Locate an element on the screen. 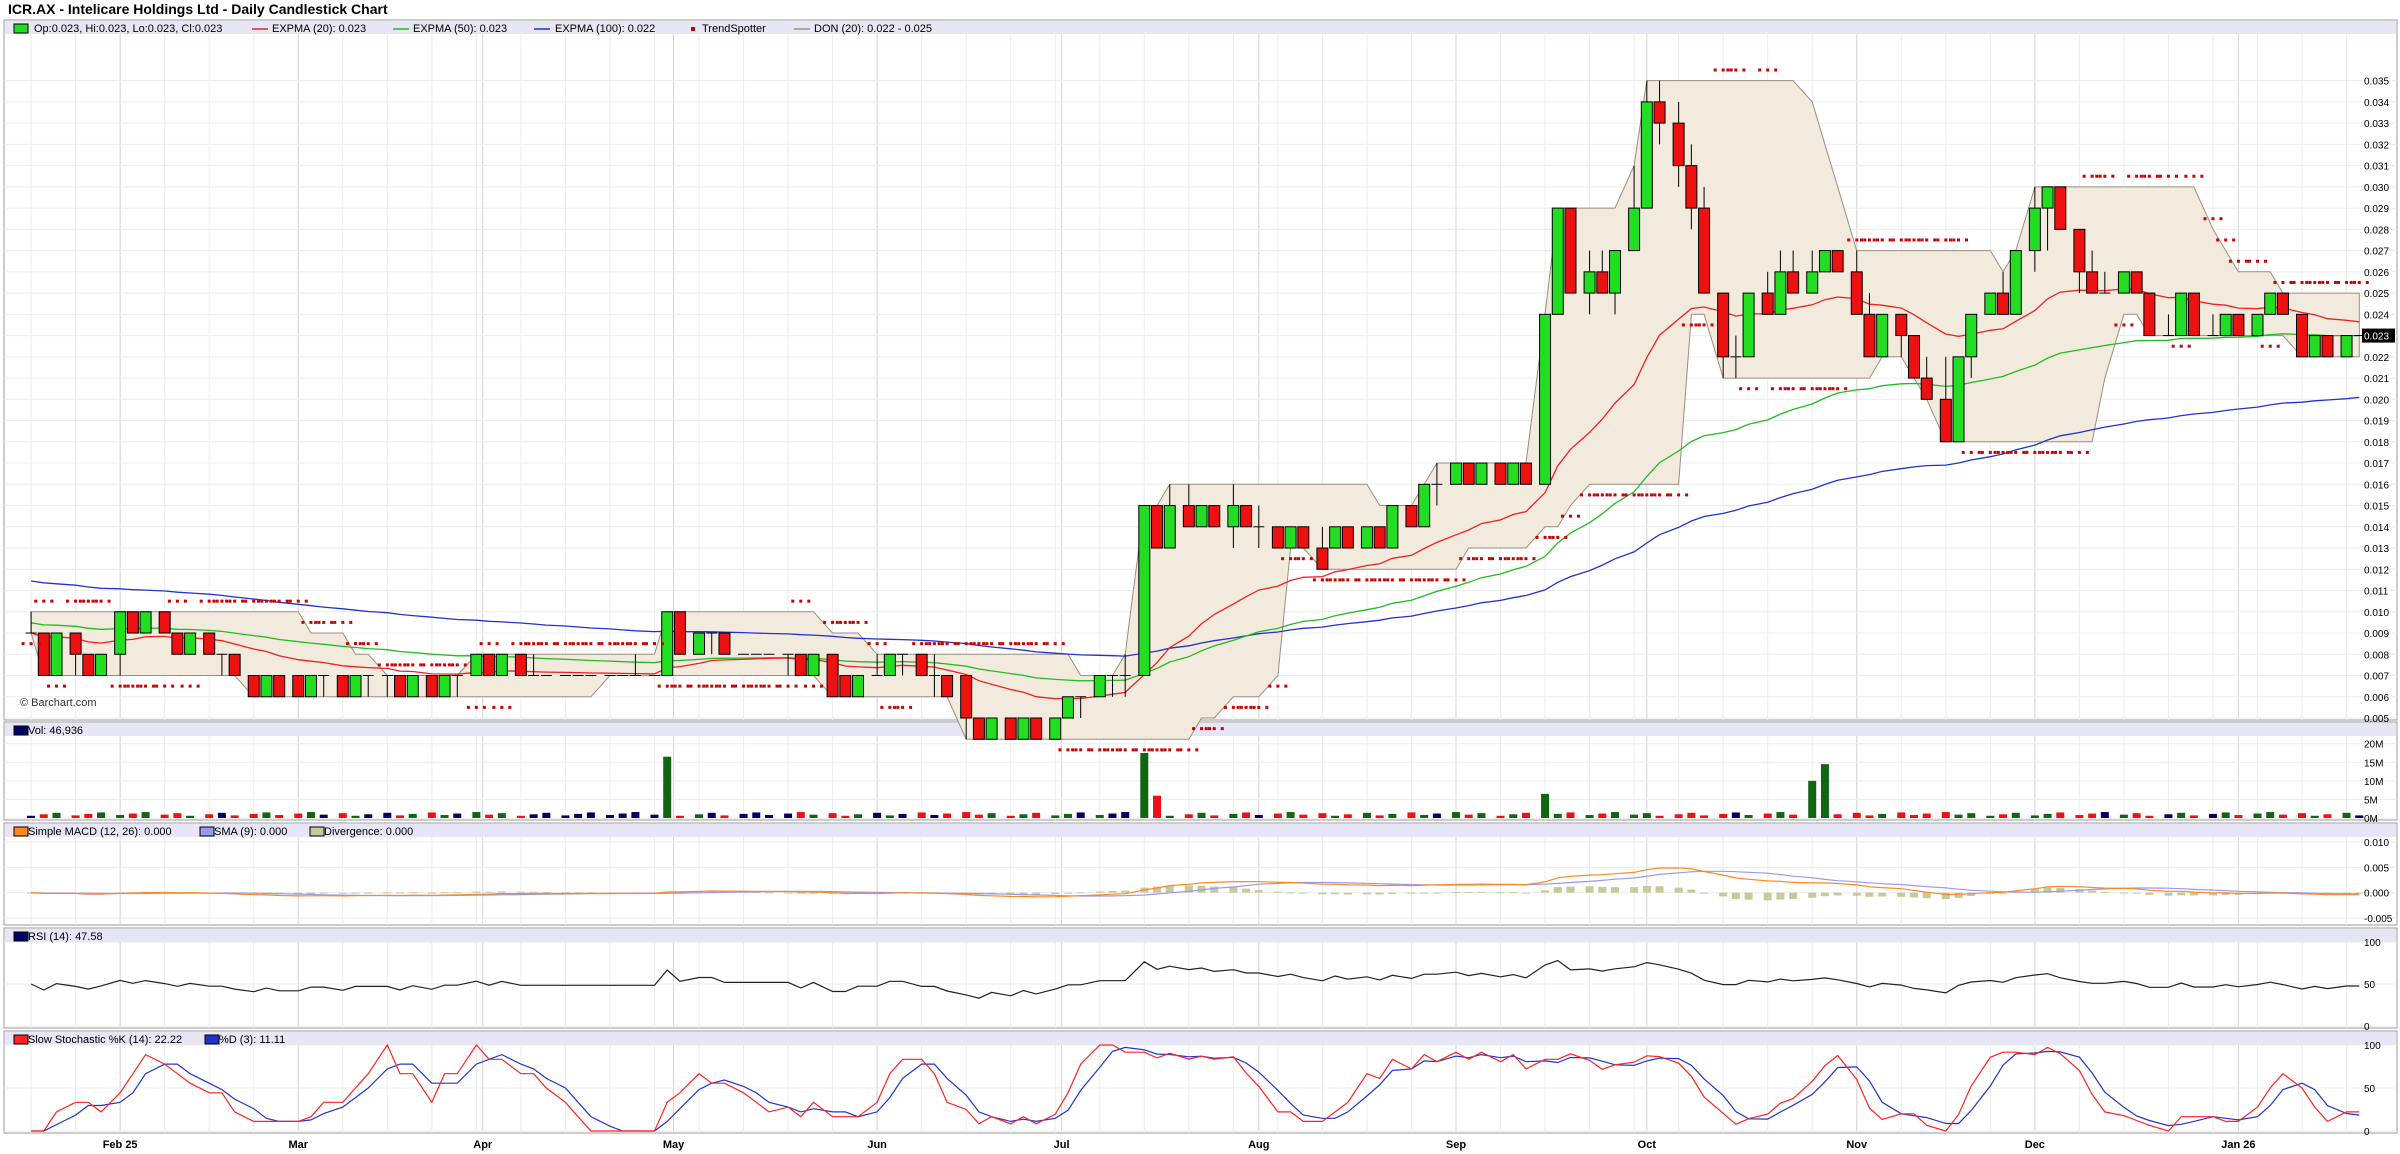 The height and width of the screenshot is (1154, 2400). y-tick-label: 0.020 is located at coordinates (2376, 400).